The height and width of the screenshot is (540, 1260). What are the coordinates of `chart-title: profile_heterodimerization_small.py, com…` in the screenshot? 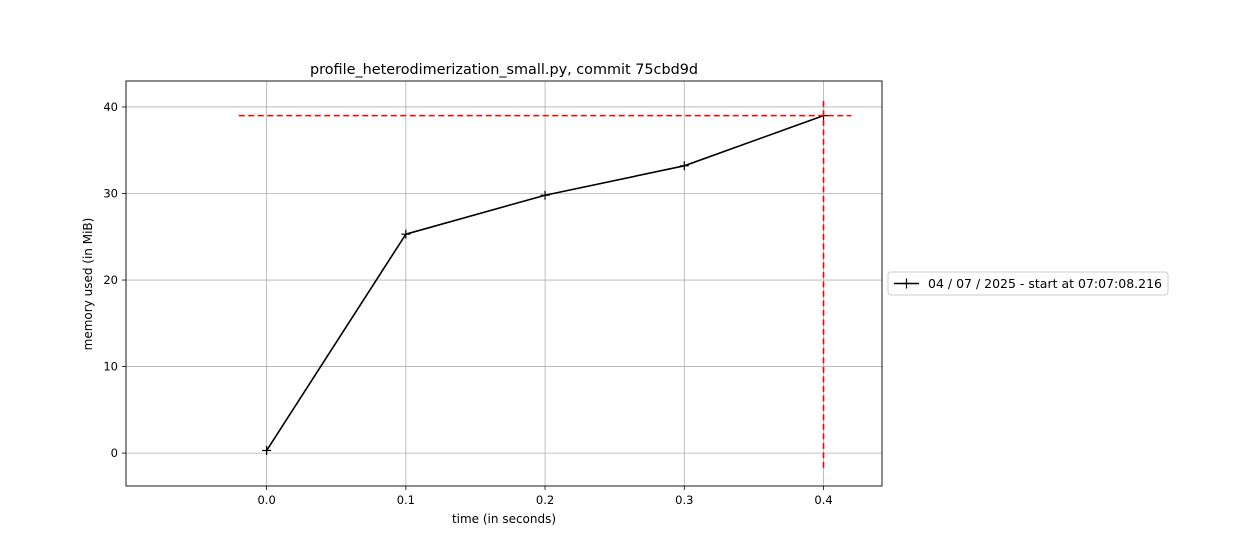 It's located at (504, 70).